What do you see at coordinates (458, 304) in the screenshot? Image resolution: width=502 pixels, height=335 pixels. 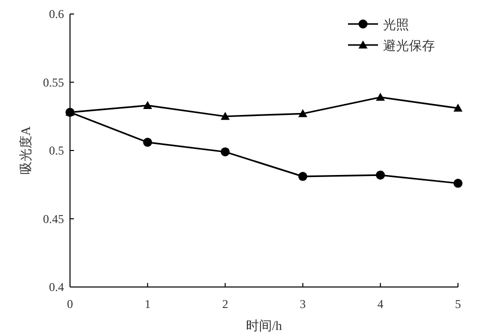 I see `x-tick-label: 5` at bounding box center [458, 304].